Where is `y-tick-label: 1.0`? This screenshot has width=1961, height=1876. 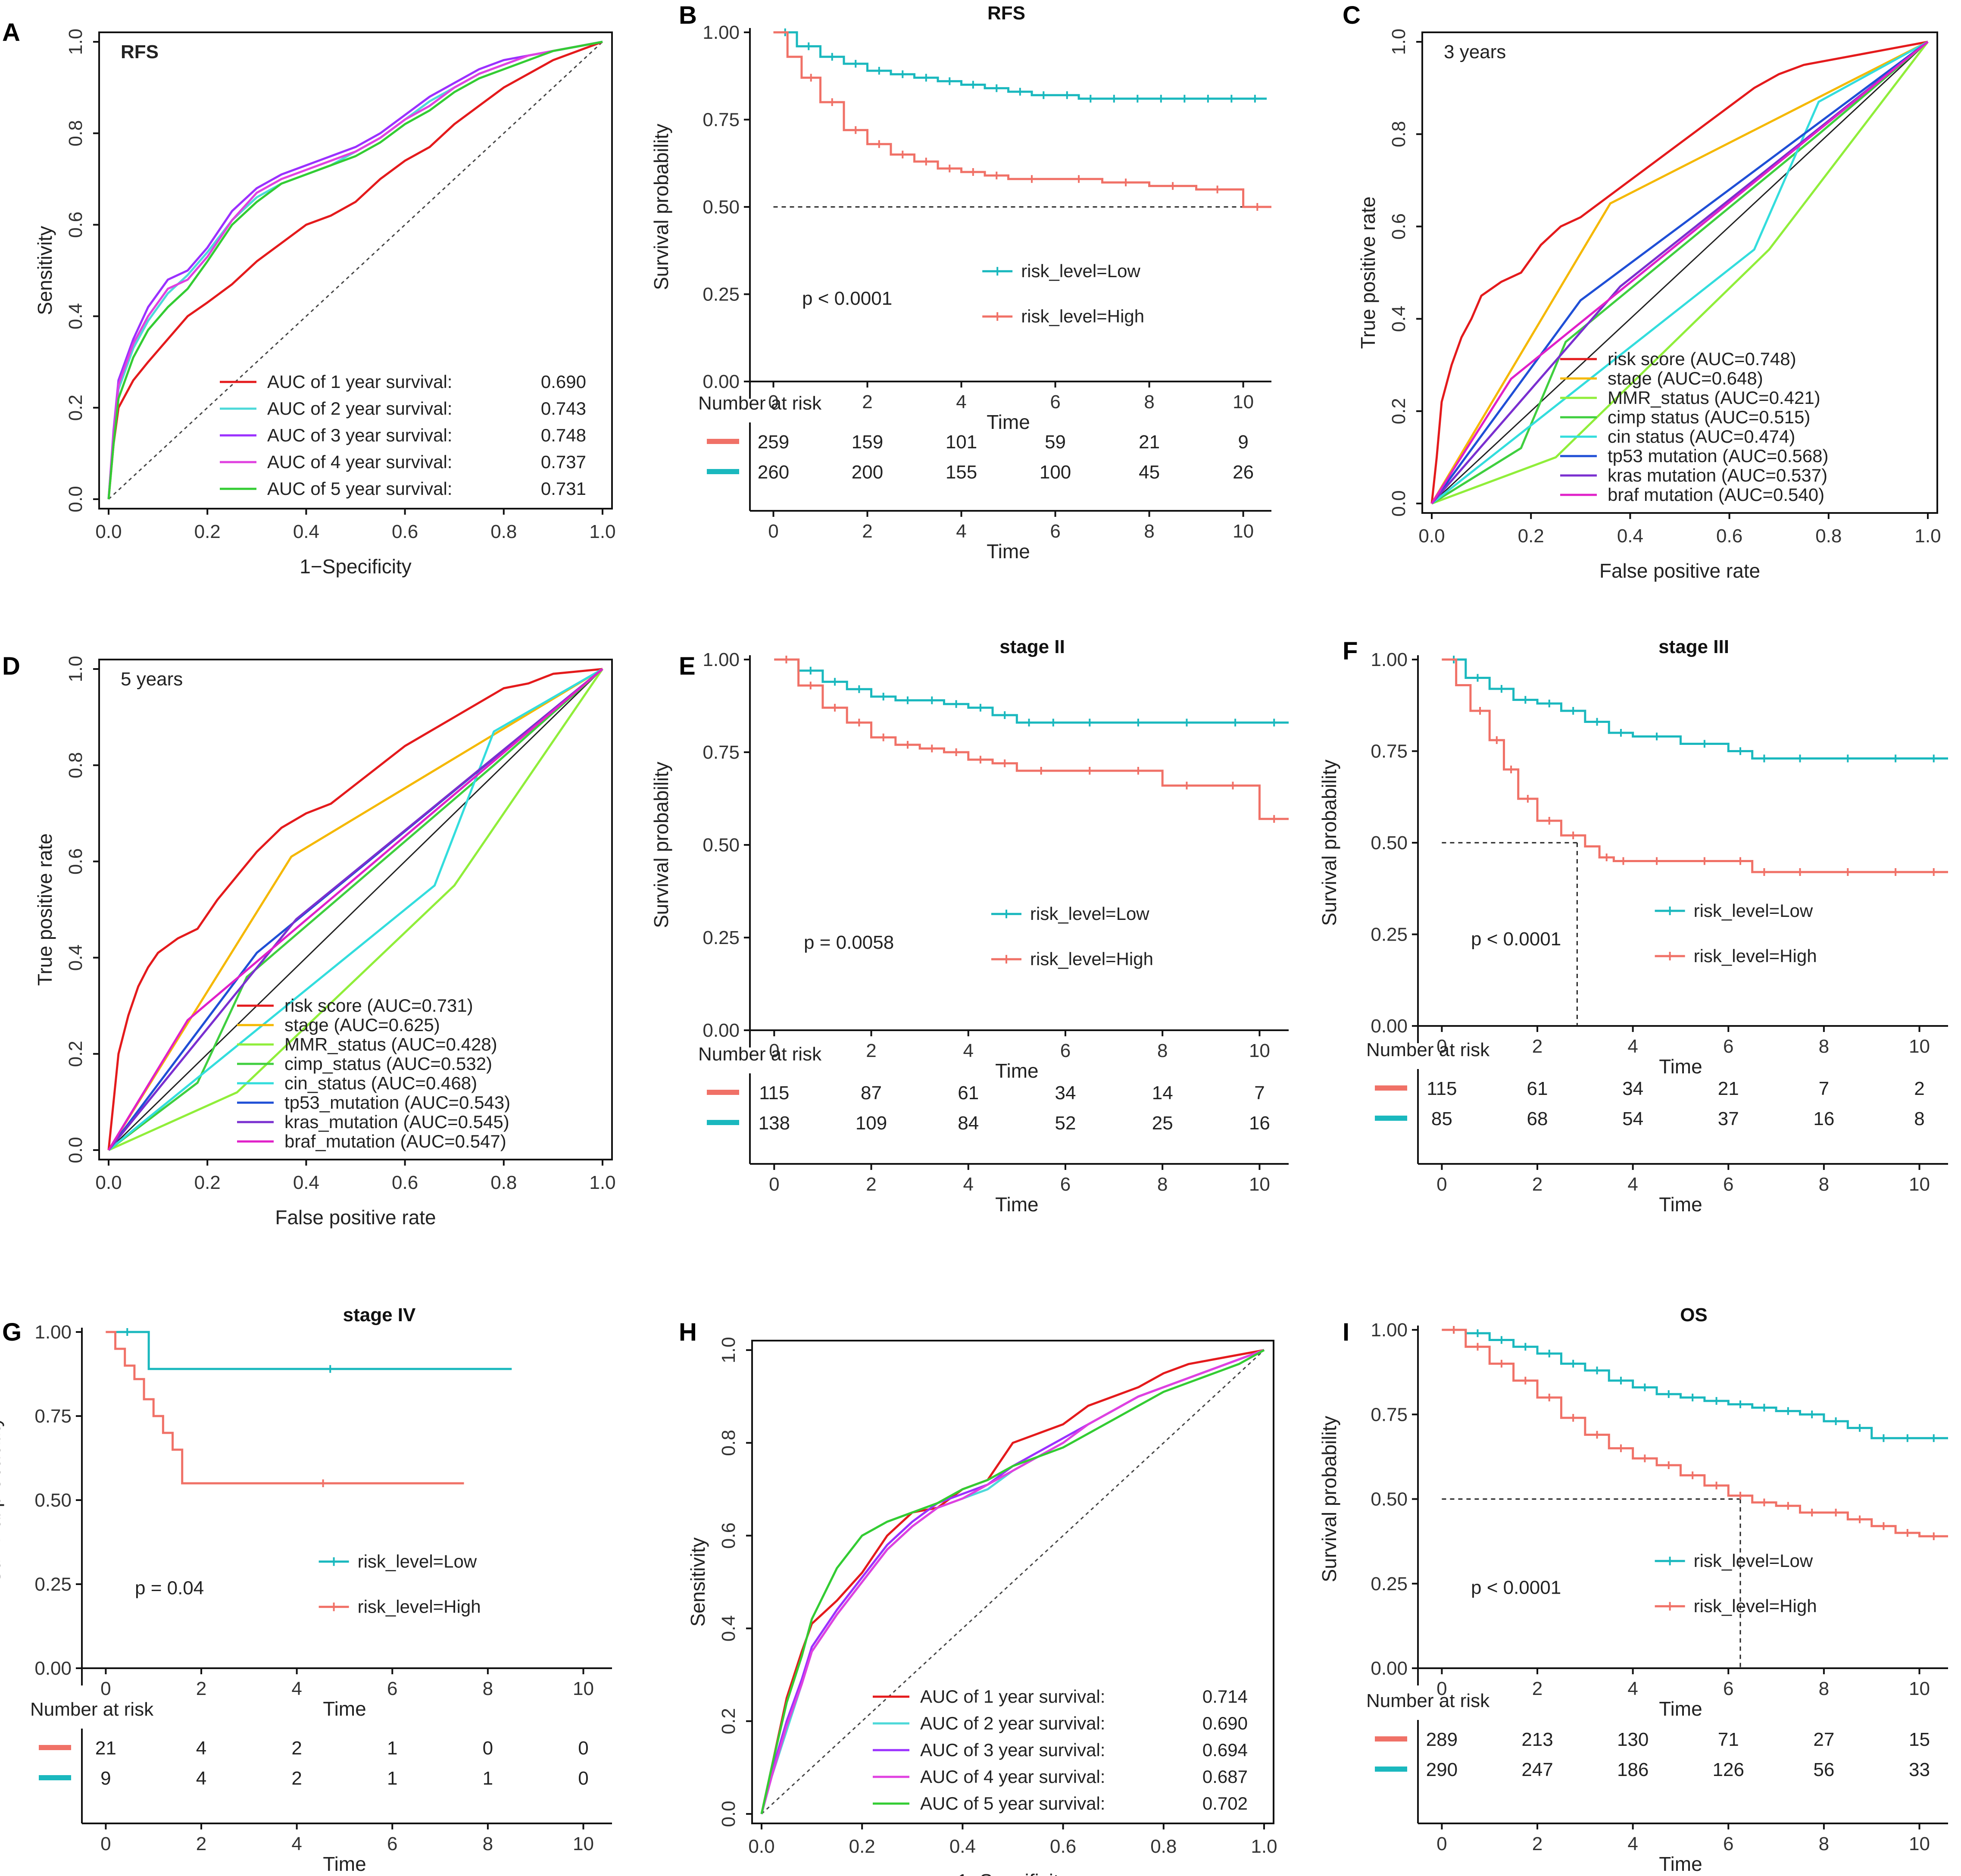 y-tick-label: 1.0 is located at coordinates (1398, 41).